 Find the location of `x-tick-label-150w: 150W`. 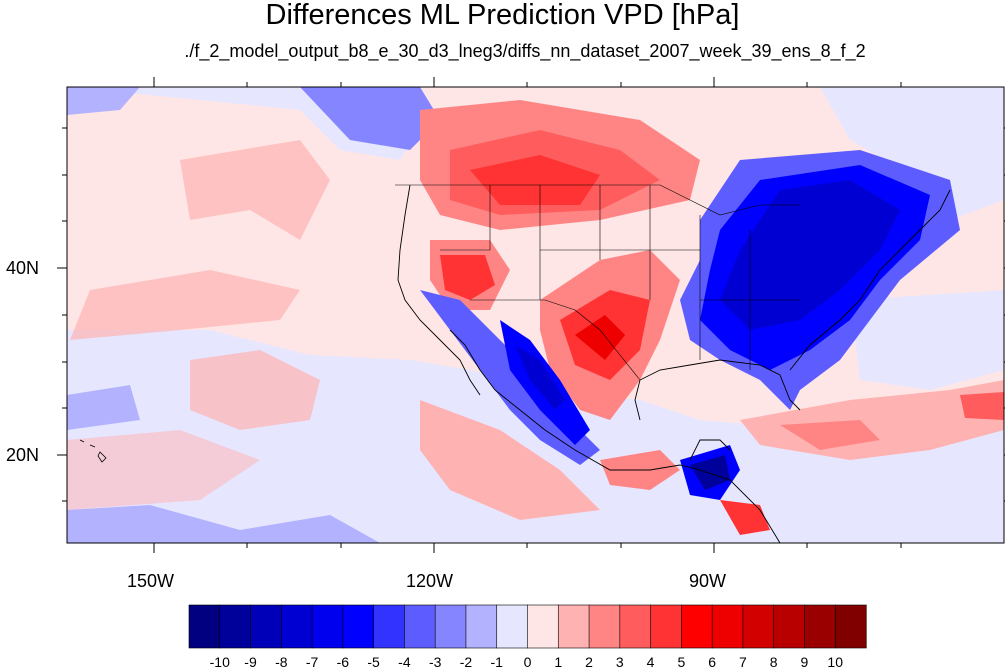

x-tick-label-150w: 150W is located at coordinates (151, 581).